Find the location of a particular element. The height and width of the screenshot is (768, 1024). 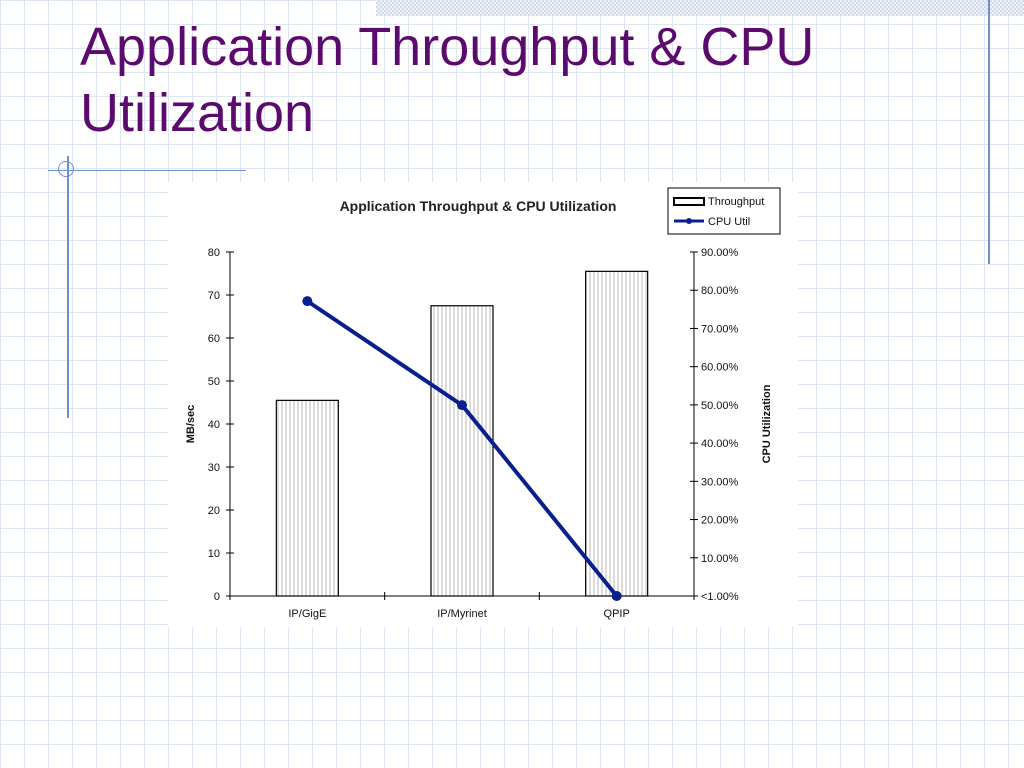

y2-tick-label: 30.00% is located at coordinates (720, 482).